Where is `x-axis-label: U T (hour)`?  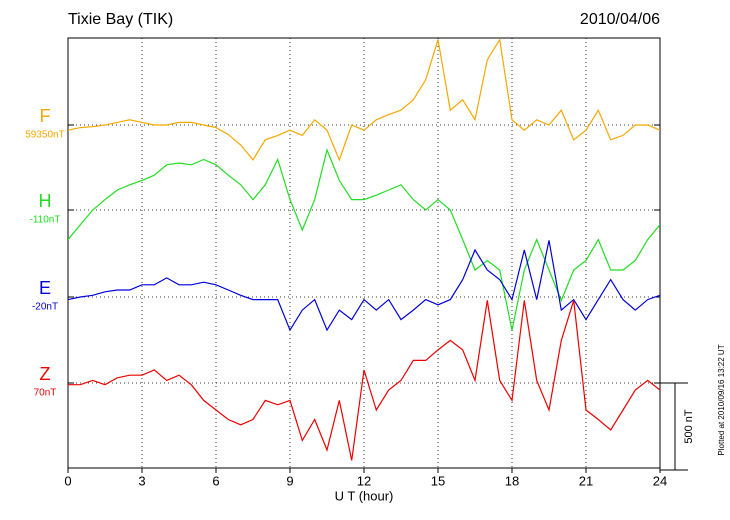 x-axis-label: U T (hour) is located at coordinates (364, 495).